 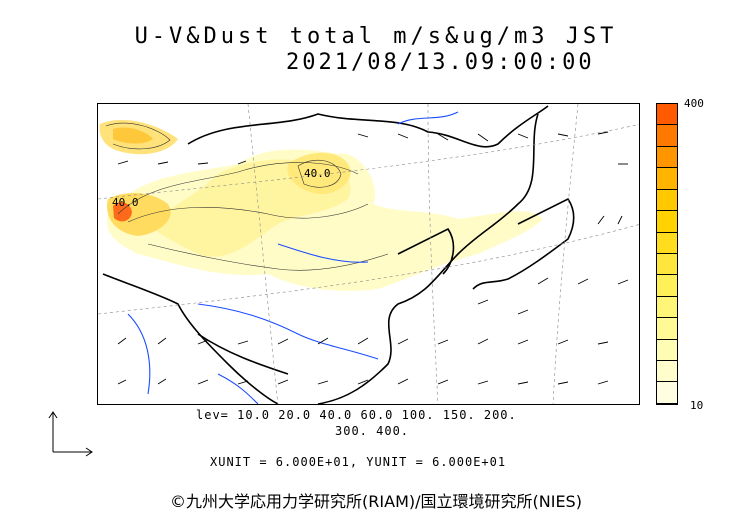 I want to click on colorbar, so click(x=667, y=254).